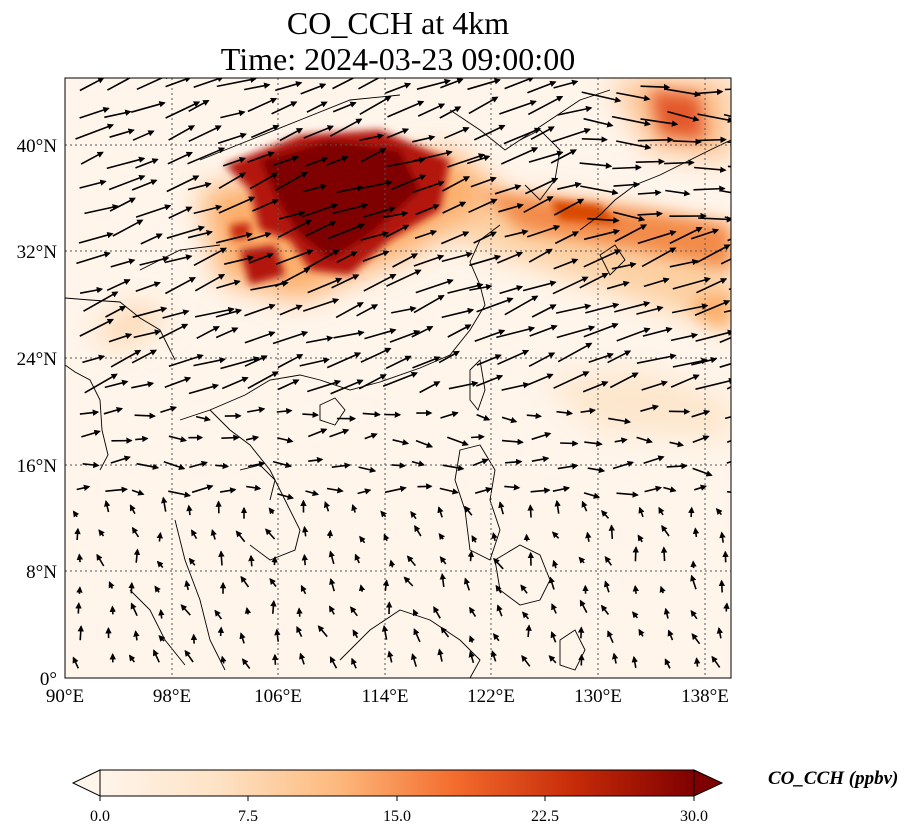 This screenshot has width=921, height=836. I want to click on lat-label: 32°N, so click(37, 252).